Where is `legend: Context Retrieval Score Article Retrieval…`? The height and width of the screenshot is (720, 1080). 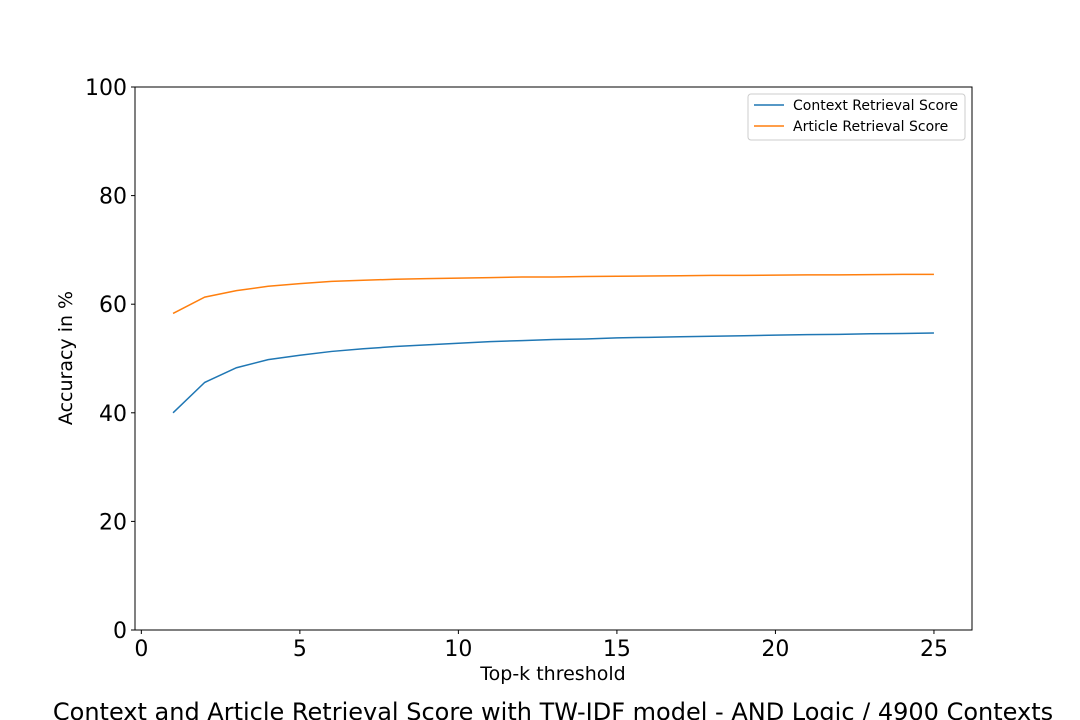 legend: Context Retrieval Score Article Retrieval… is located at coordinates (856, 117).